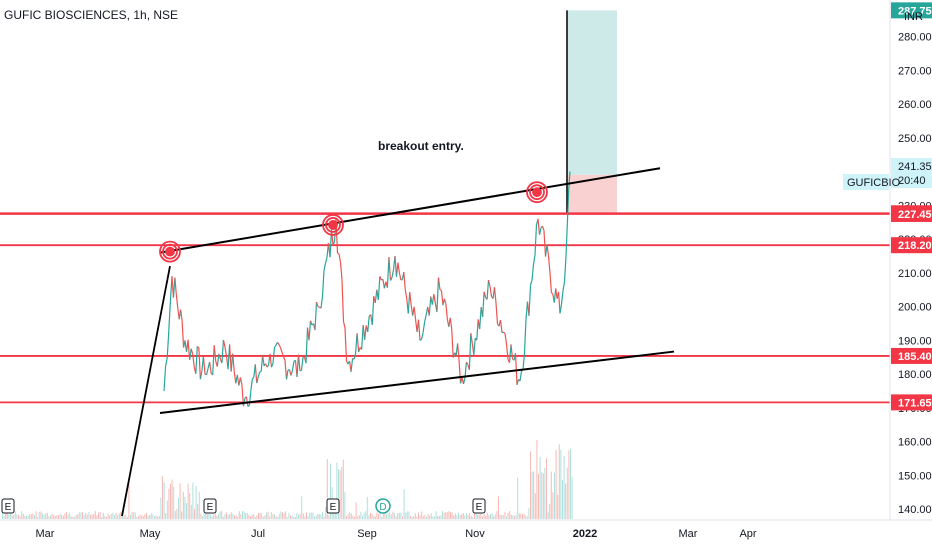 The image size is (932, 550). Describe the element at coordinates (915, 215) in the screenshot. I see `level-badge: 227.45` at that location.